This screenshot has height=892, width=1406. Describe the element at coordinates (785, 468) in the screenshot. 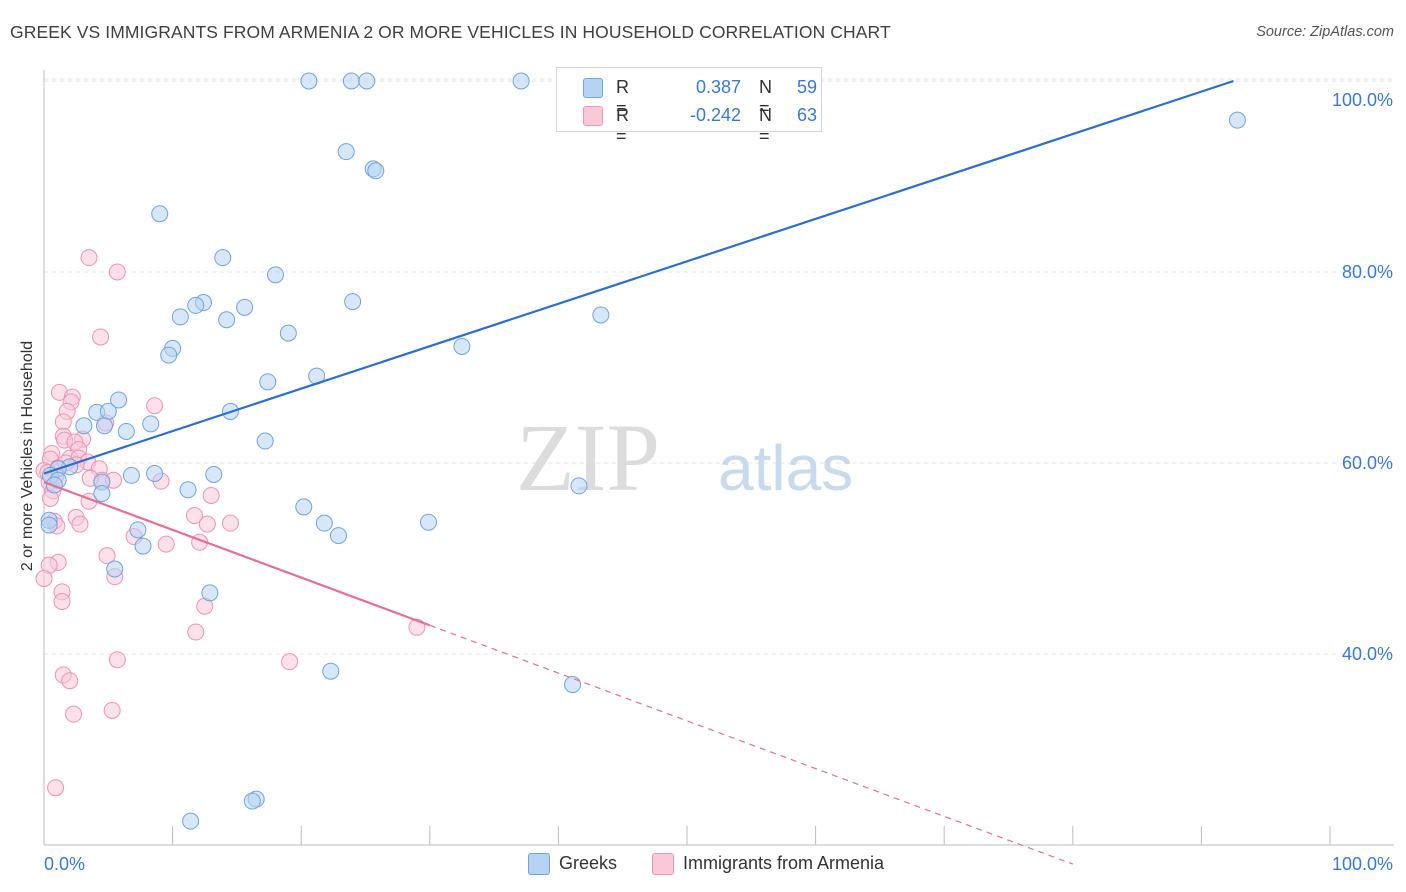

I see `watermark-atlas: atlas` at that location.